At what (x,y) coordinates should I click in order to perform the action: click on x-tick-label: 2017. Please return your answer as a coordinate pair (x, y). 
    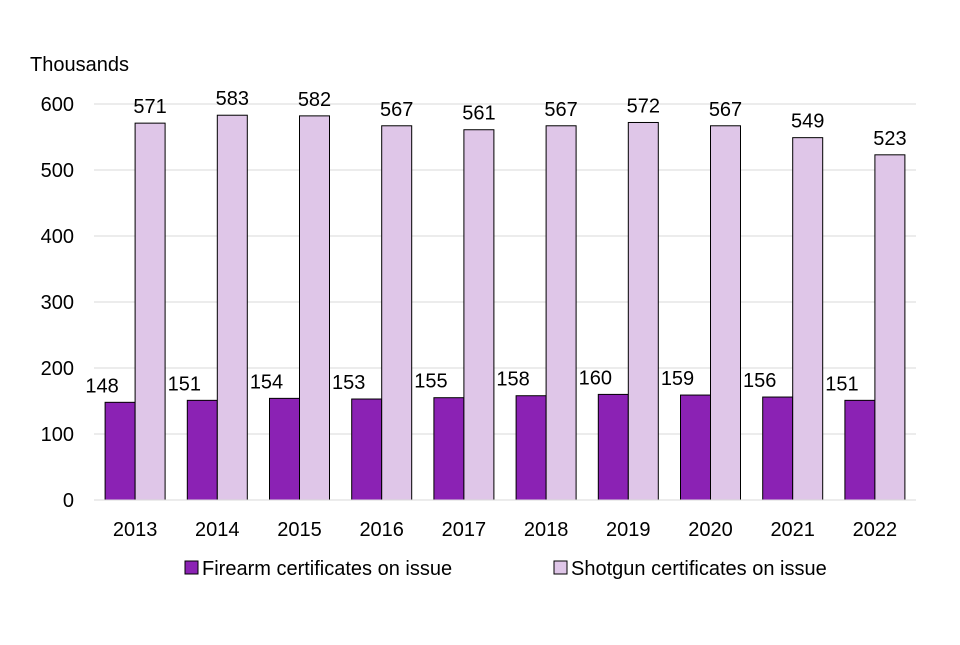
    Looking at the image, I should click on (464, 530).